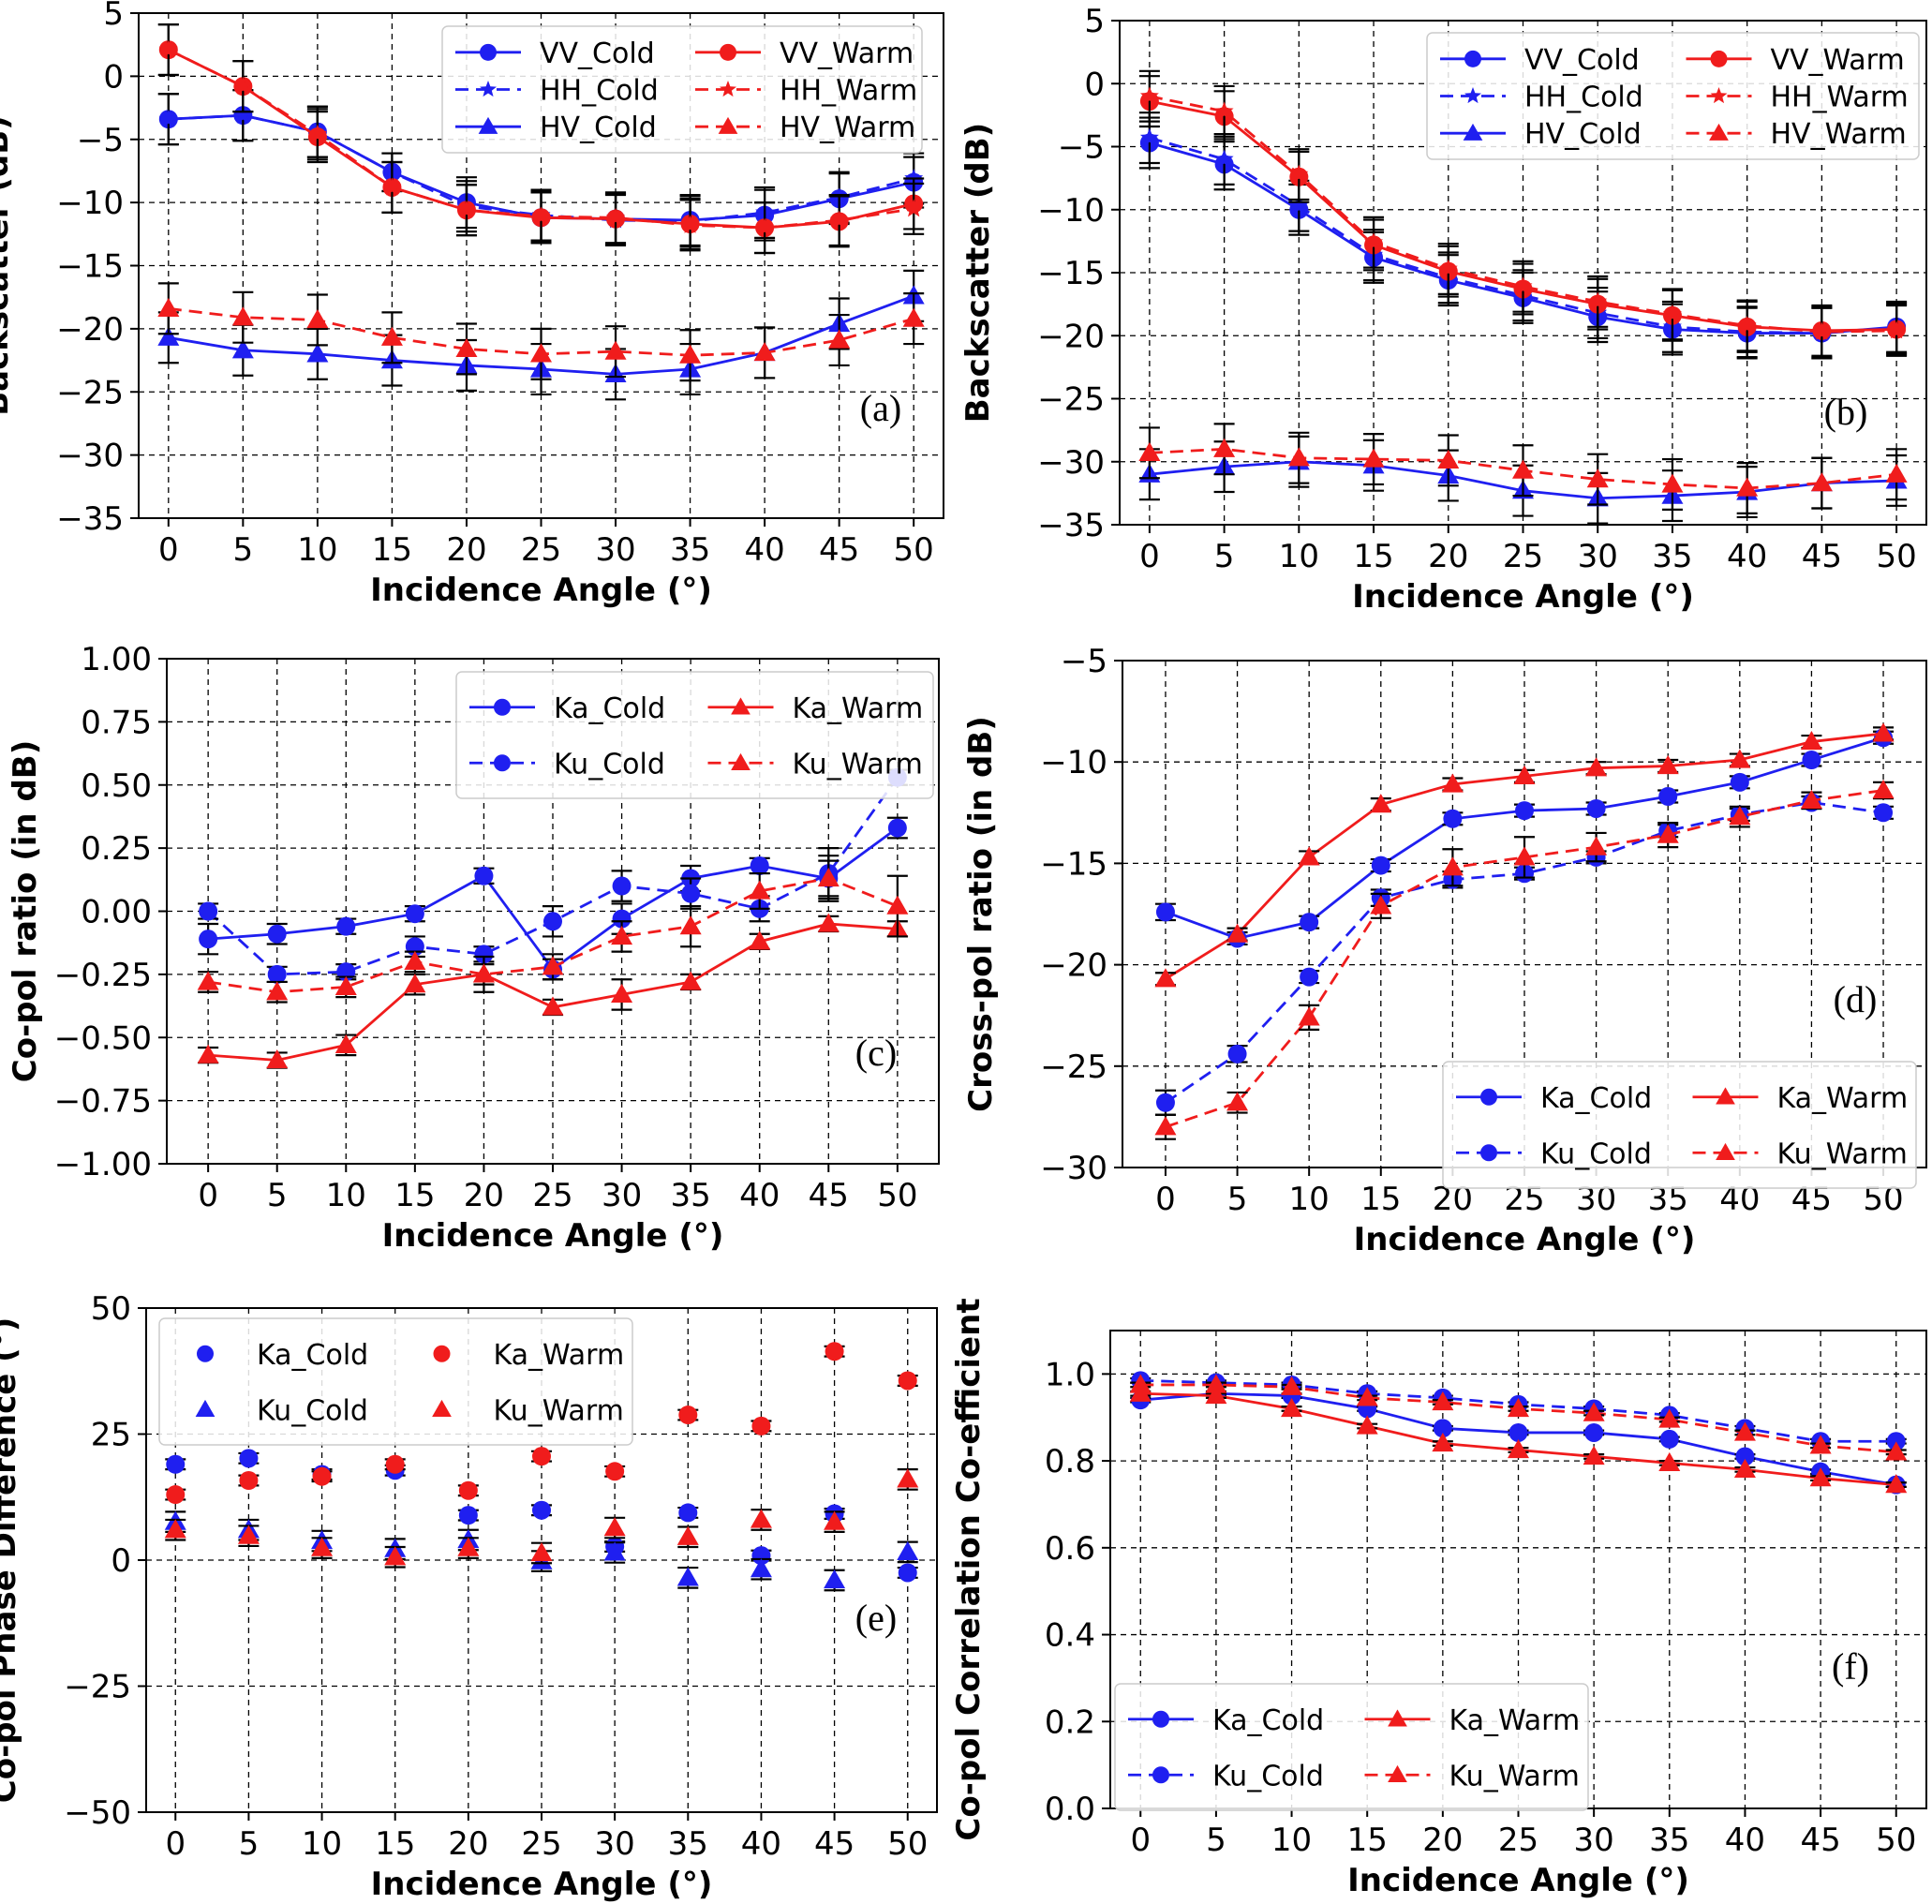 This screenshot has width=1932, height=1904. I want to click on legend-label: VV_Warm, so click(1838, 60).